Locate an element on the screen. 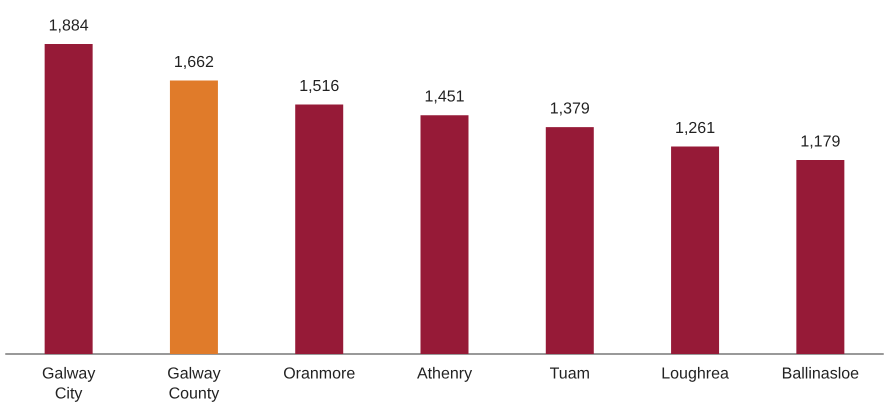 The image size is (885, 409). data-label: 1,379 is located at coordinates (570, 109).